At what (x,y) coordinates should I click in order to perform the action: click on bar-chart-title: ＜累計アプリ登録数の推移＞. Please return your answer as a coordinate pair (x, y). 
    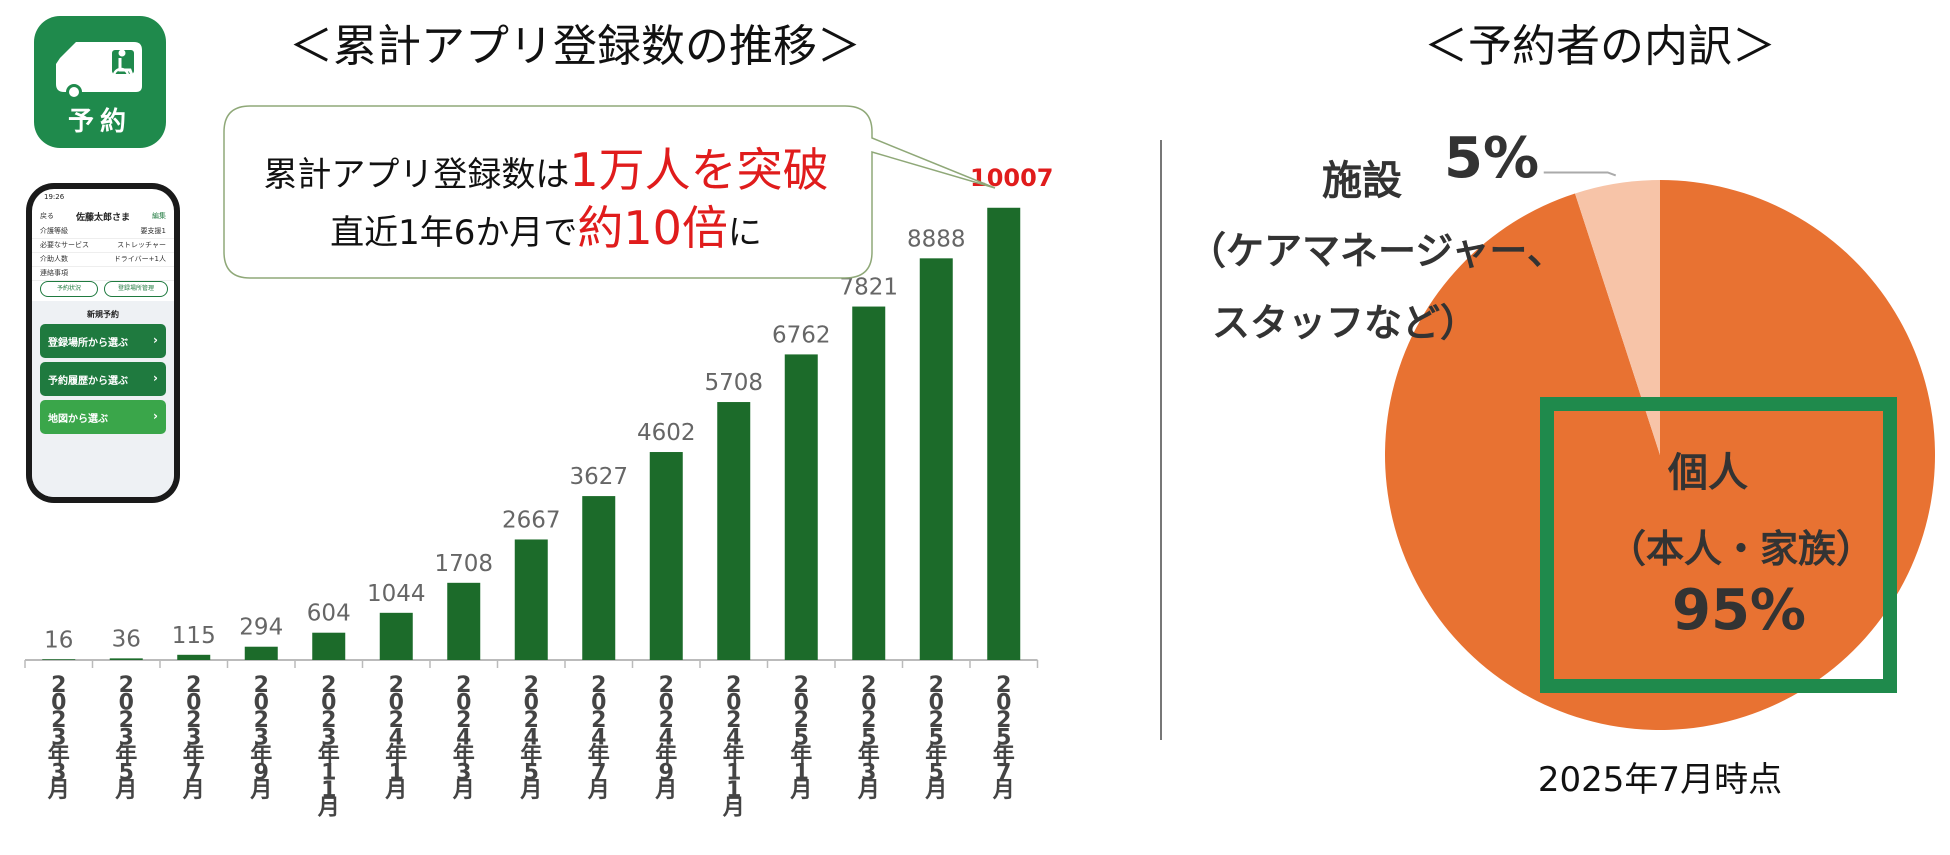
    Looking at the image, I should click on (575, 46).